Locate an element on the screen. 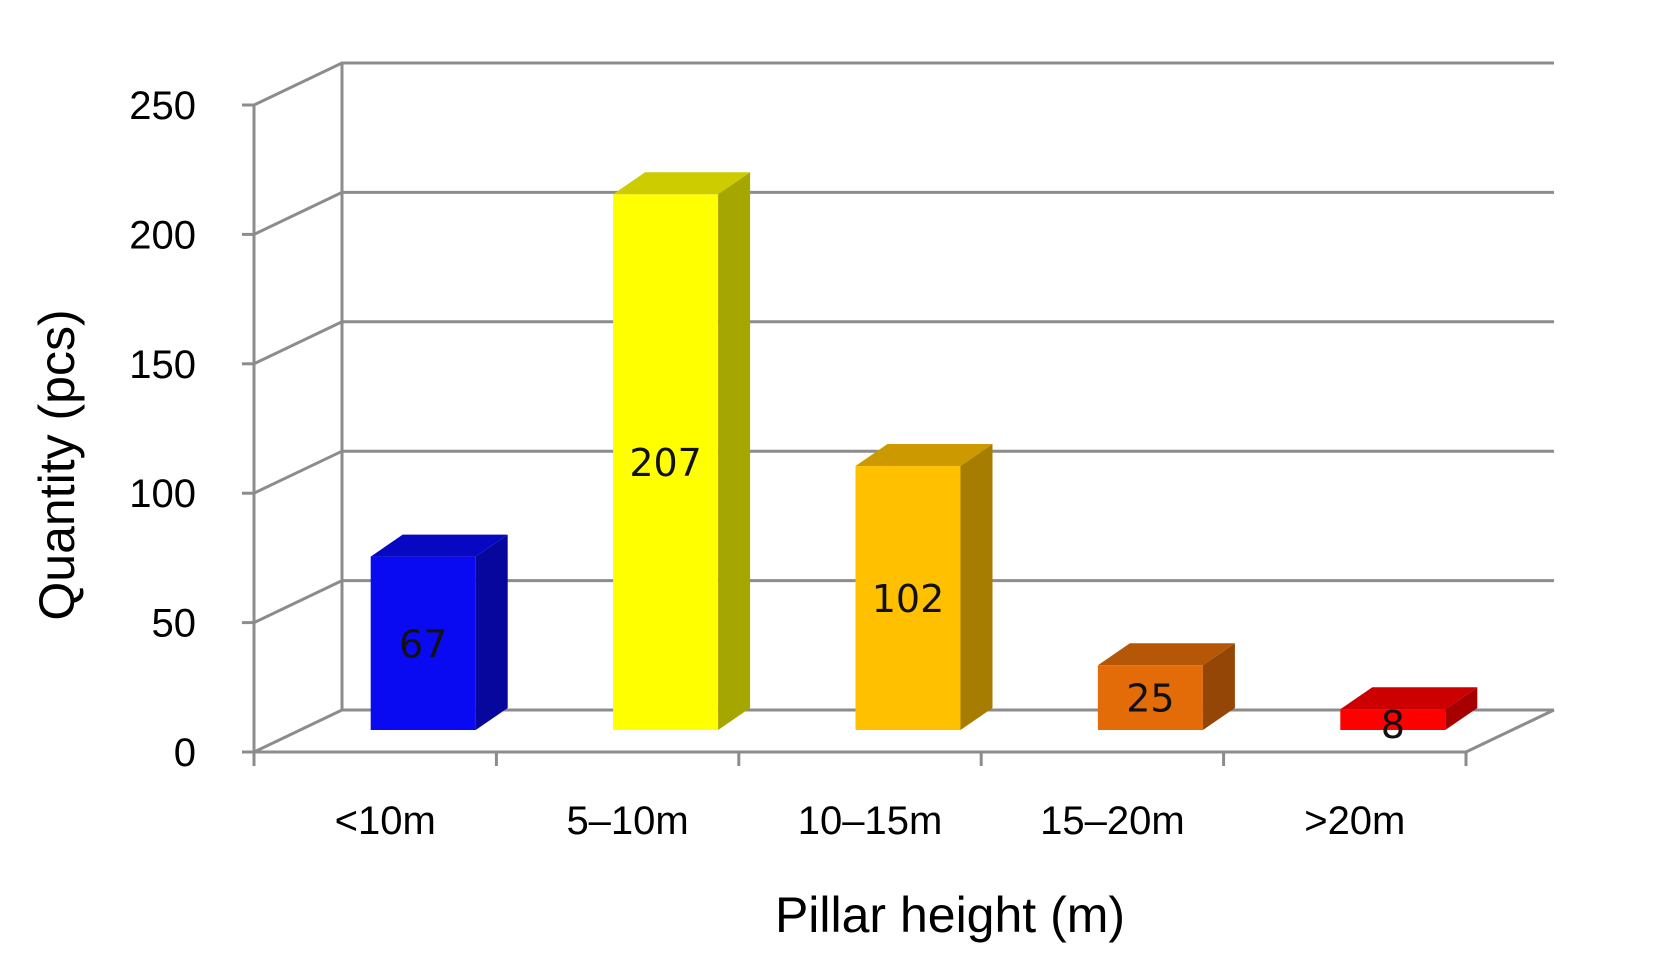 The width and height of the screenshot is (1668, 970). y-tick-label: 200 is located at coordinates (162, 235).